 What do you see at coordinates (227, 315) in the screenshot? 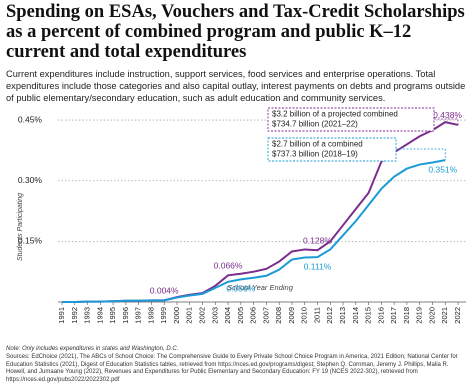
I see `x-tick-label: 2004` at bounding box center [227, 315].